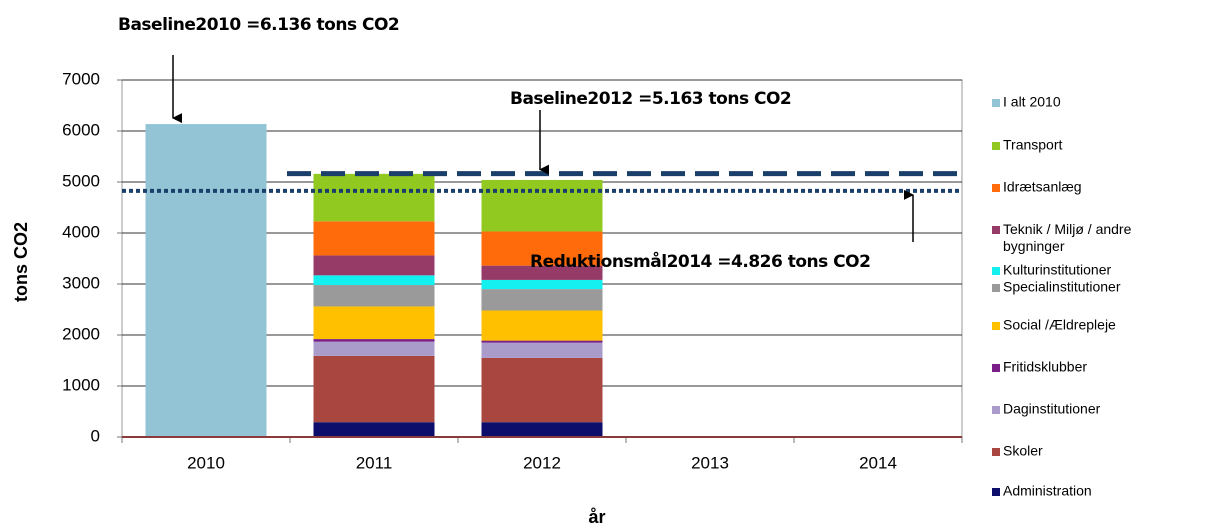 Image resolution: width=1213 pixels, height=528 pixels. Describe the element at coordinates (542, 462) in the screenshot. I see `x-tick-label: 2012` at that location.